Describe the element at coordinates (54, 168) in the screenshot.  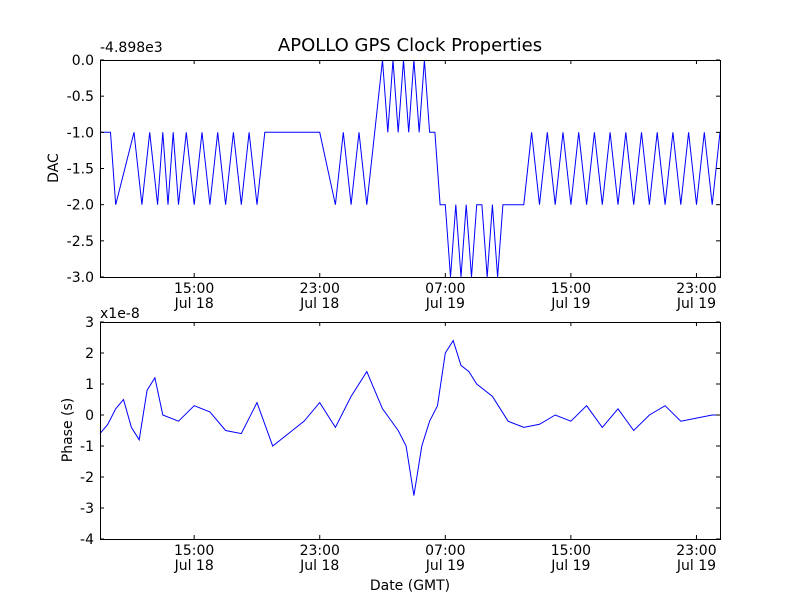
I see `dac-ylabel: DAC` at that location.